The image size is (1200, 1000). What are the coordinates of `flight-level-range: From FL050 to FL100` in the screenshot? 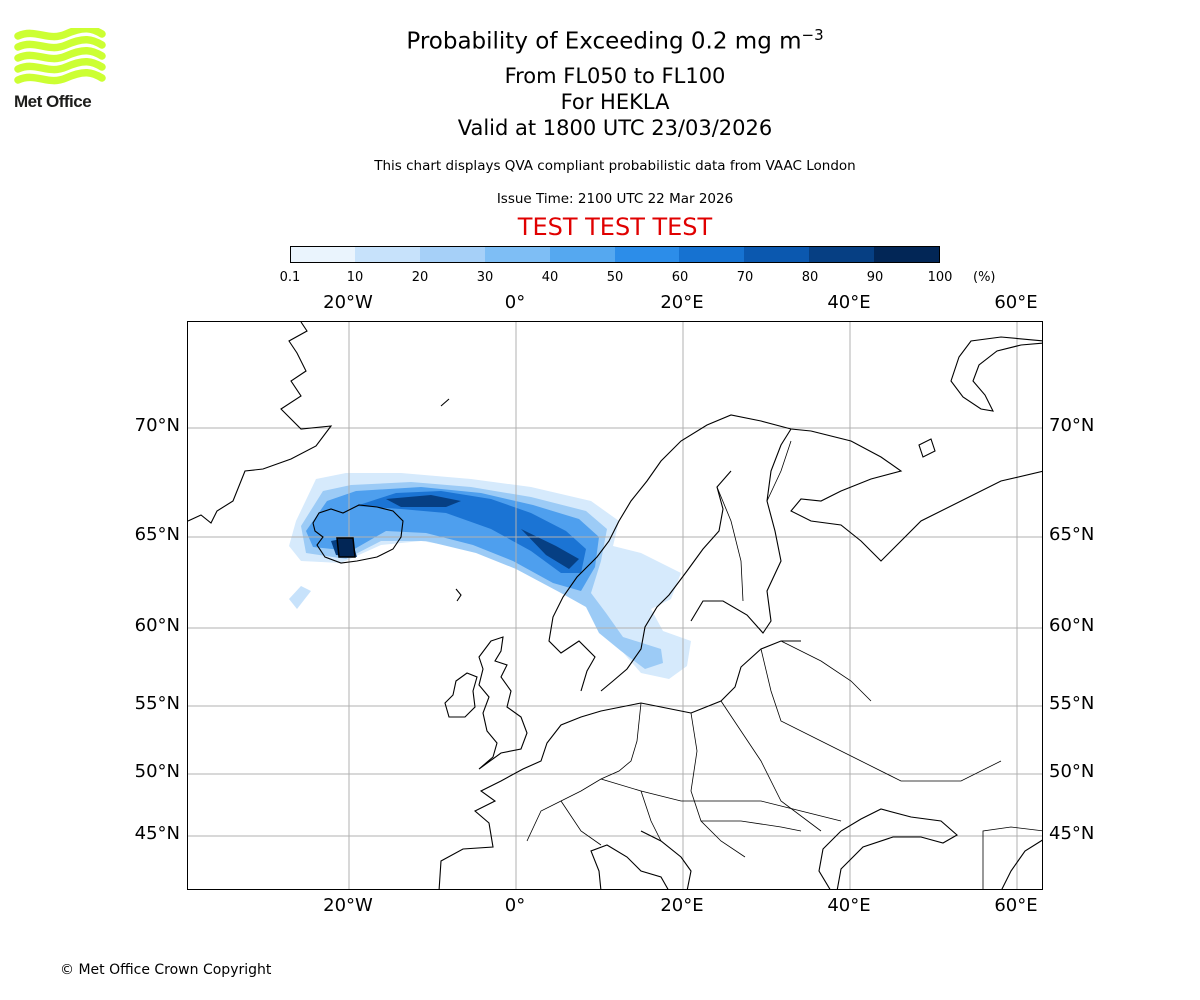 It's located at (615, 76).